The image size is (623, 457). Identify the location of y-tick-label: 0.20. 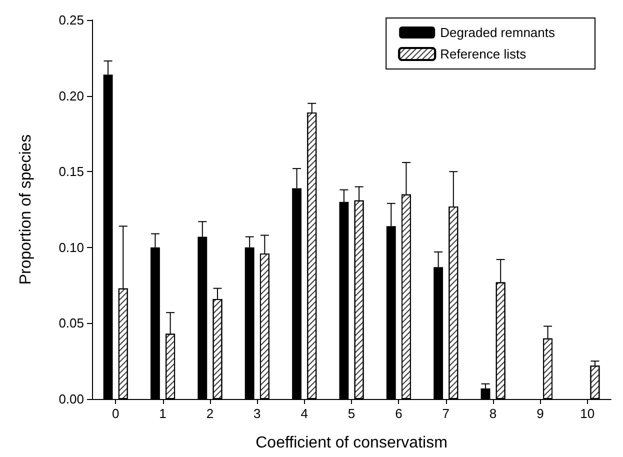
(71, 96).